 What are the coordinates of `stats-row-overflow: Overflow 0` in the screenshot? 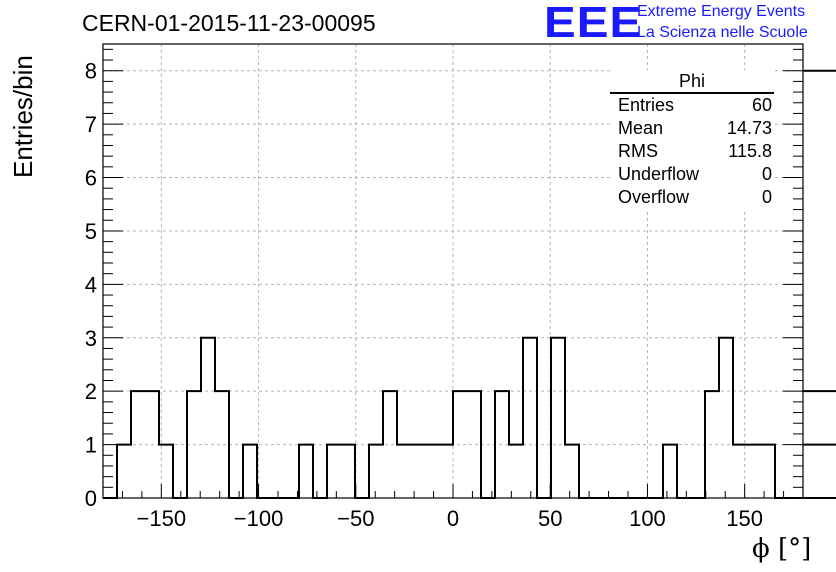 It's located at (692, 197).